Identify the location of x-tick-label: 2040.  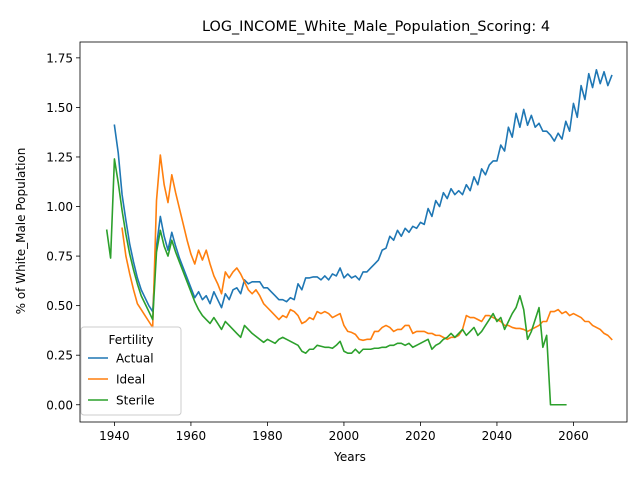
(497, 436).